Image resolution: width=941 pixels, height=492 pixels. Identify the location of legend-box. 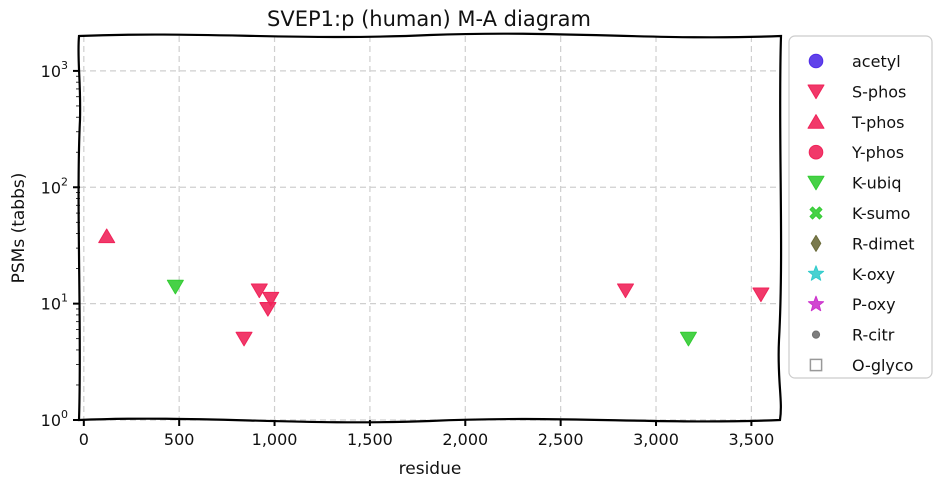
(860, 207).